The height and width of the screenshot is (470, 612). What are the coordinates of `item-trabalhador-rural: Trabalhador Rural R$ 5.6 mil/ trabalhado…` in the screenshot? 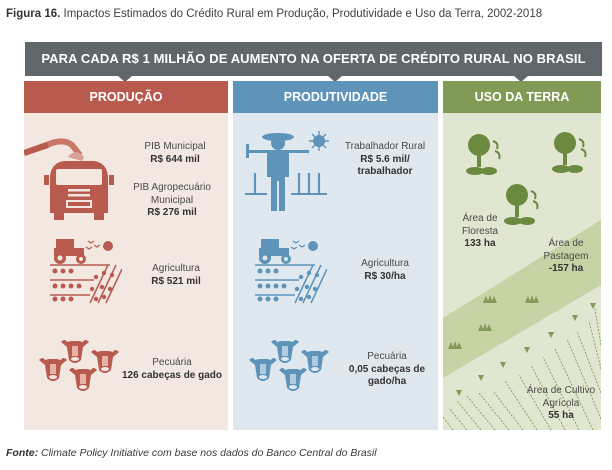 It's located at (385, 159).